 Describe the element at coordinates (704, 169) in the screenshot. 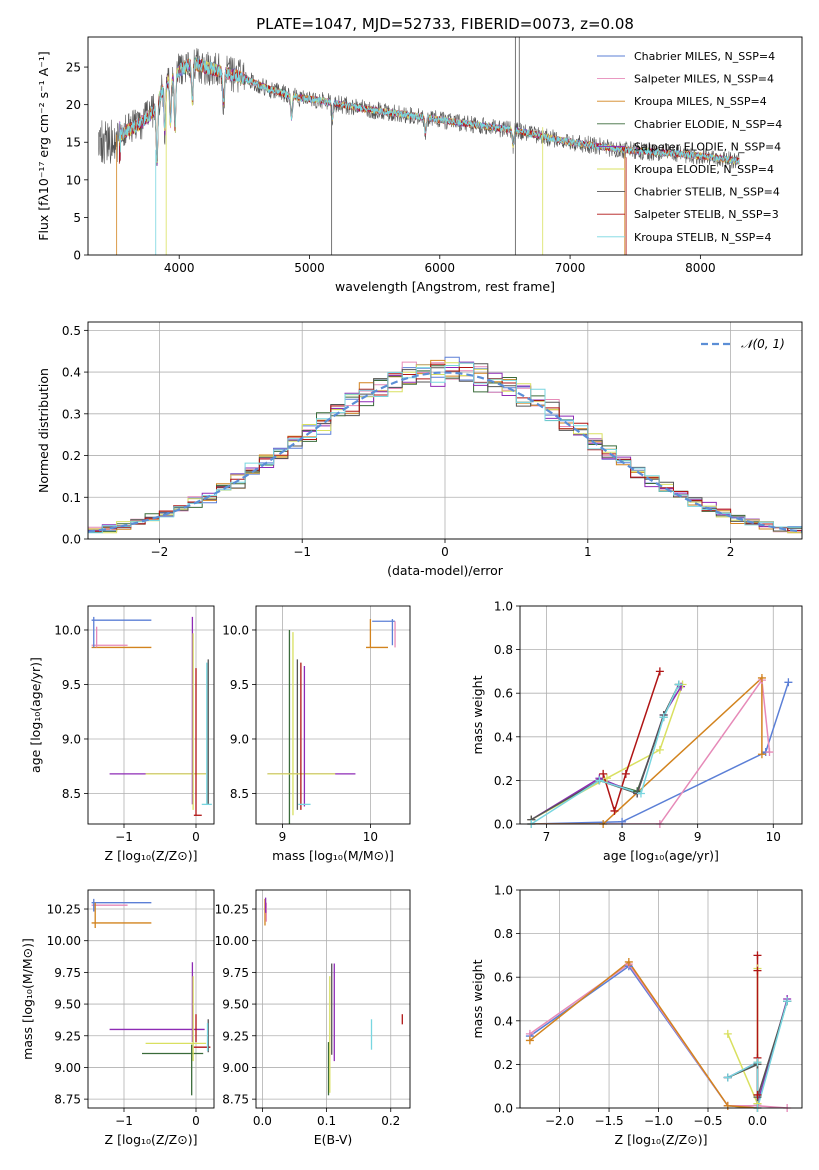

I see `legend-label: Kroupa ELODIE, N_SSP=4` at that location.